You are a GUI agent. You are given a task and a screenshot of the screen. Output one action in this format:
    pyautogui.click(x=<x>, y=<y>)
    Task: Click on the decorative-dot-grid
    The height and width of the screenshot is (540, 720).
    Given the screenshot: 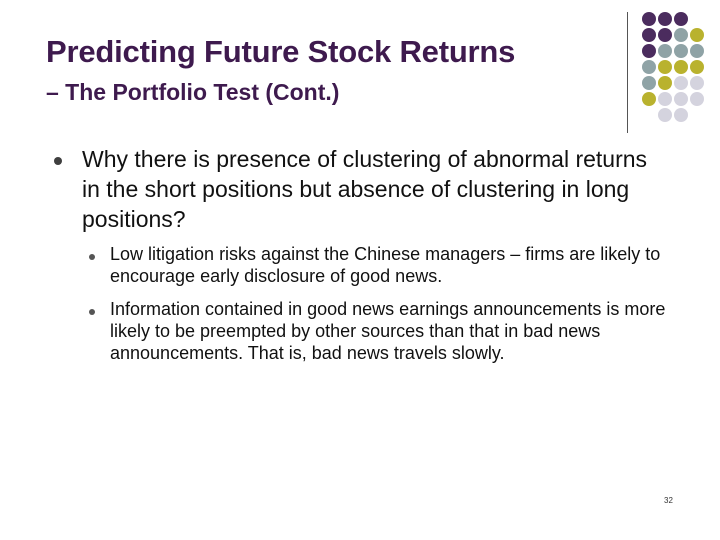 What is the action you would take?
    pyautogui.click(x=680, y=67)
    